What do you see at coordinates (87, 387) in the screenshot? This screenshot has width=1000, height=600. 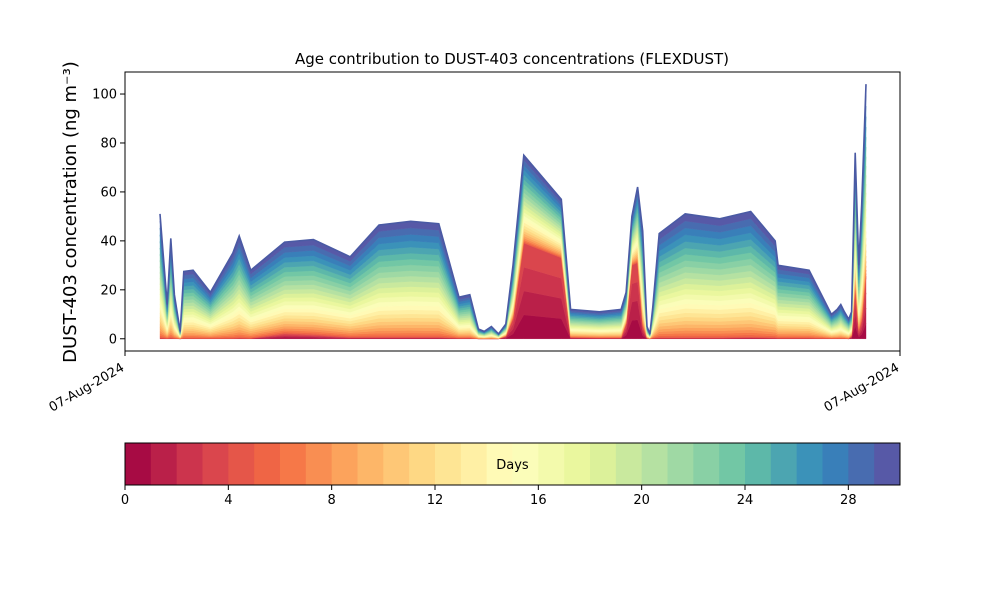 I see `x-tick-label-0: 07-Aug-2024` at bounding box center [87, 387].